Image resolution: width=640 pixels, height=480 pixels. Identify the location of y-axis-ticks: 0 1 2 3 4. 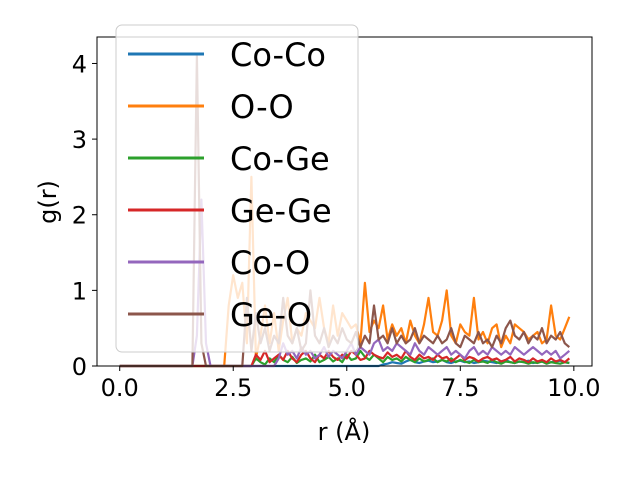
(84, 215).